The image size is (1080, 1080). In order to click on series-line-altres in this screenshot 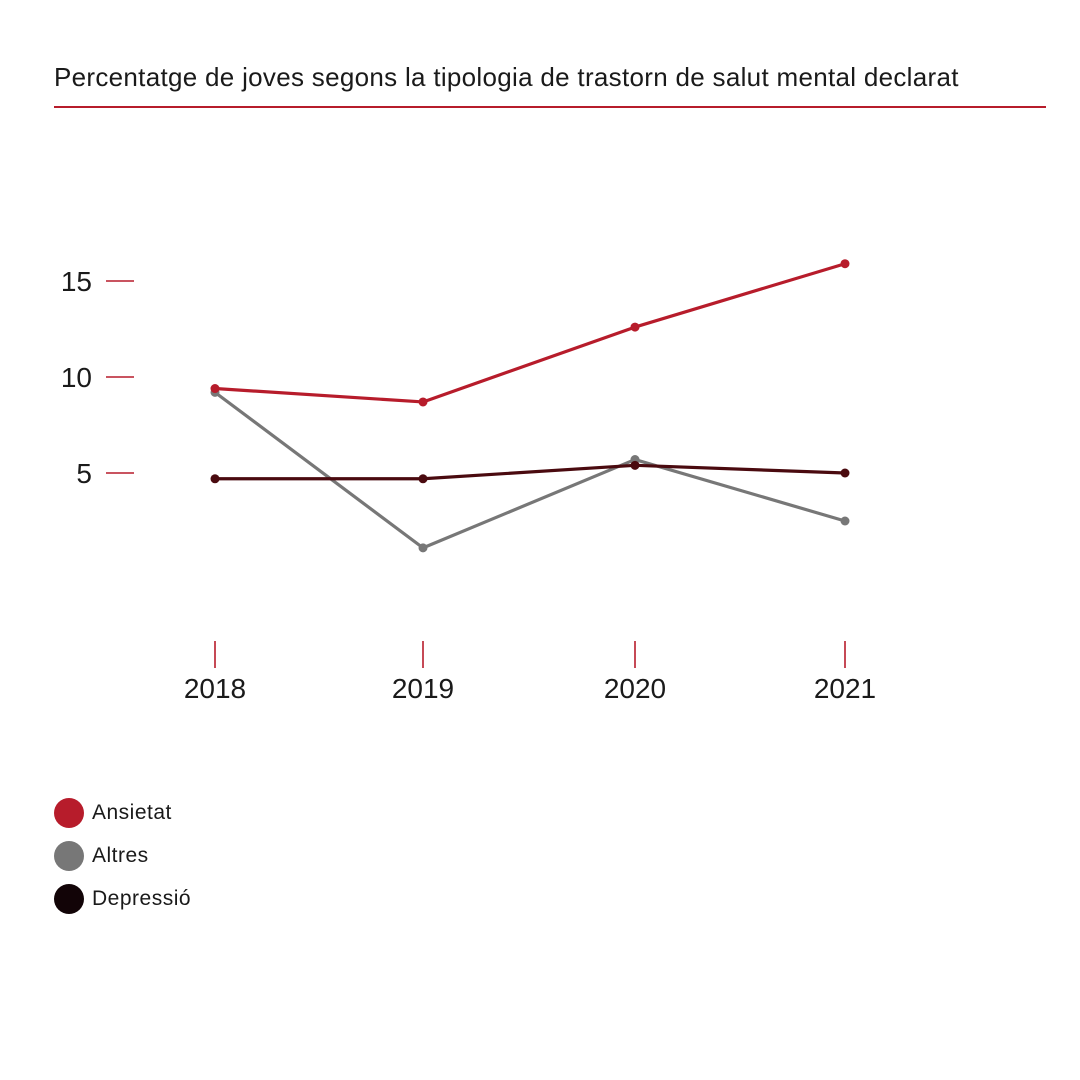, I will do `click(530, 470)`.